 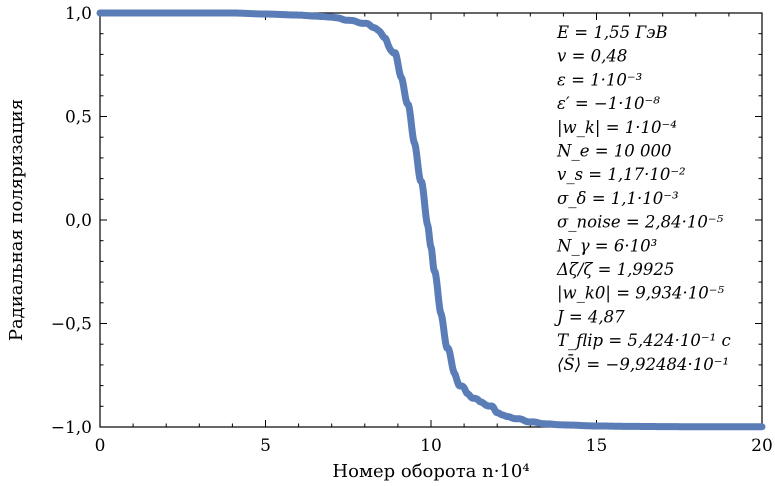 What do you see at coordinates (643, 363) in the screenshot?
I see `parameter-annotation: ⟨S̄⟩ = −9,92484·10⁻¹` at bounding box center [643, 363].